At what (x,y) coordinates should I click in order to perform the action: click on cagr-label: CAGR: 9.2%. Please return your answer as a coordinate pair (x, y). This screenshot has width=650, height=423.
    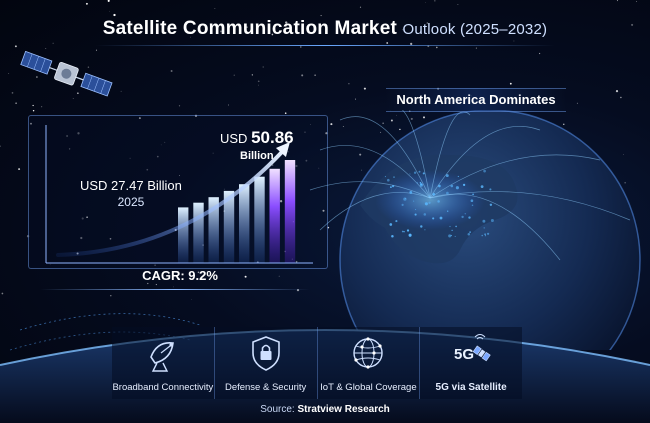
    Looking at the image, I should click on (180, 275).